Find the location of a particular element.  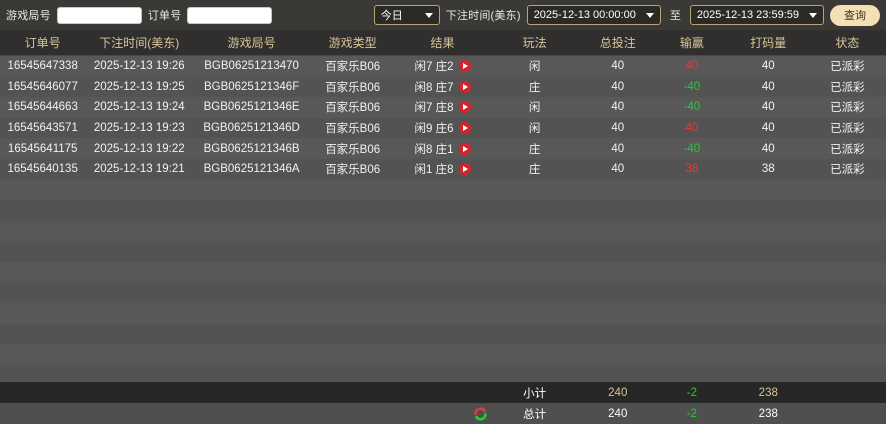

result-value-group: 闲1 庄8 is located at coordinates (443, 169).